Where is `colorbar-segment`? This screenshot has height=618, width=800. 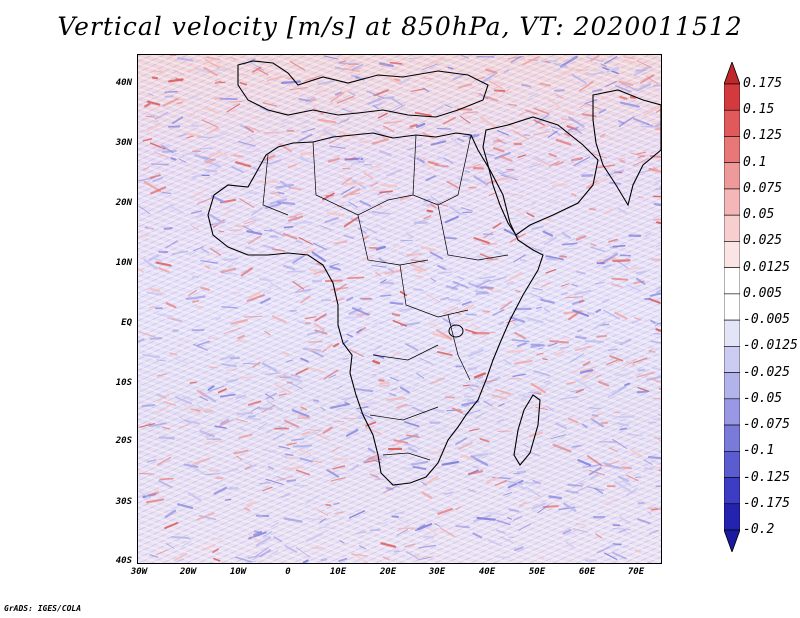
colorbar-segment is located at coordinates (732, 254).